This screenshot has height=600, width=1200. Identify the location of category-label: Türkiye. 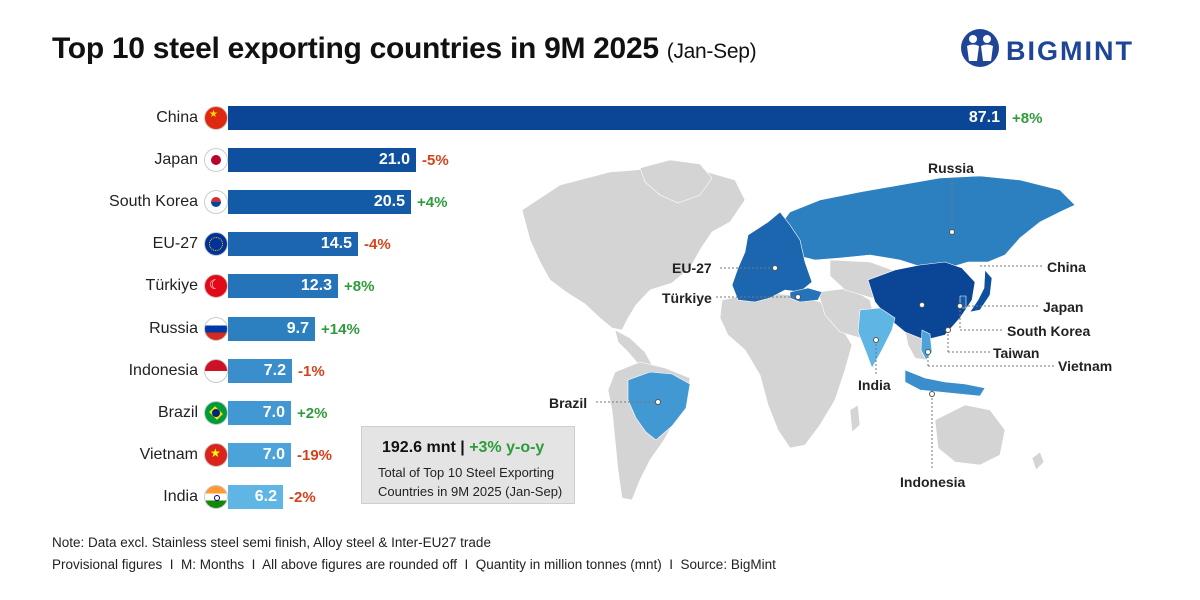
(171, 286).